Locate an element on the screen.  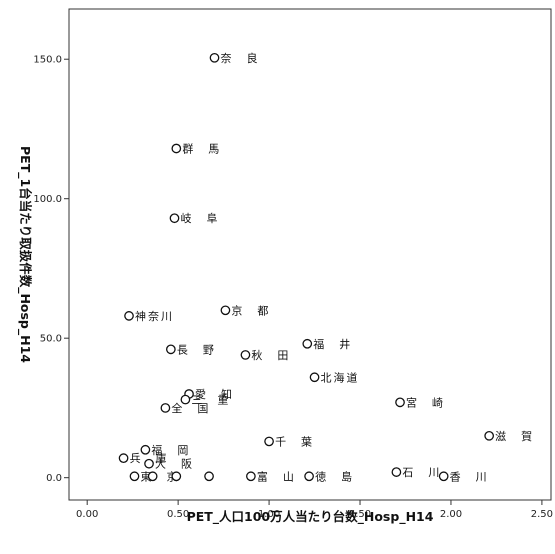
point-label: 富 山 is located at coordinates (276, 476).